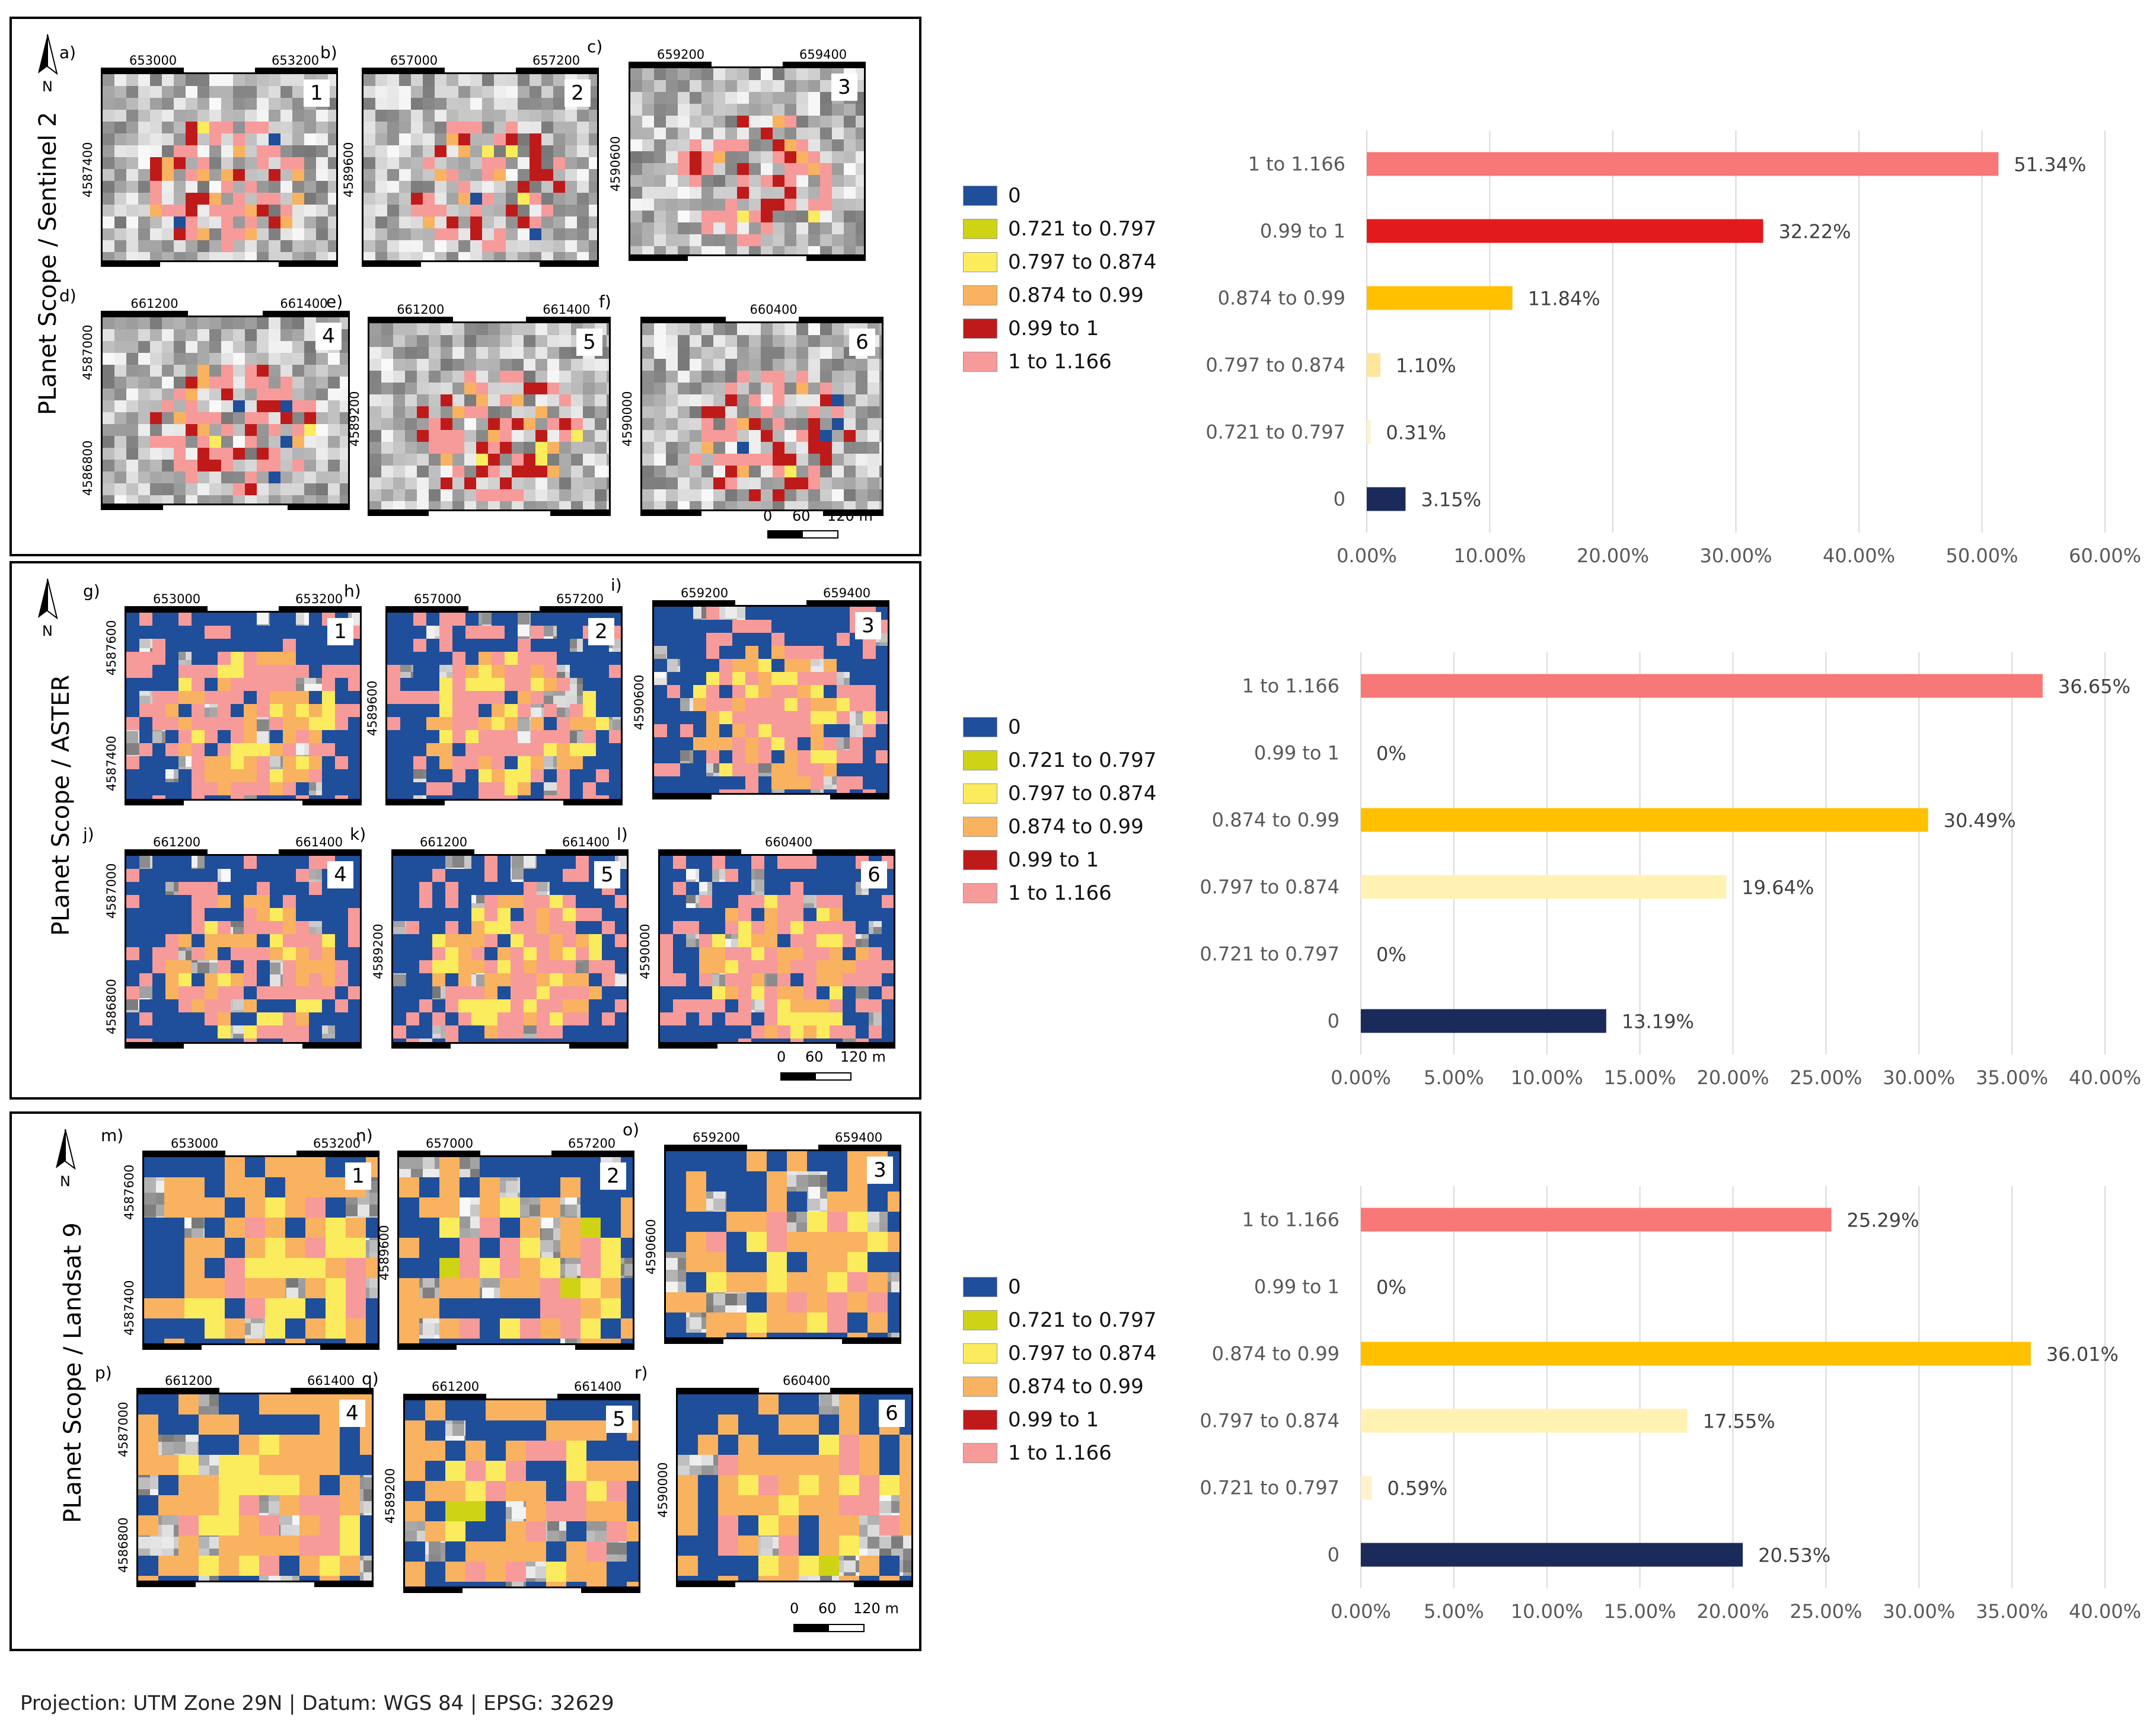 Image resolution: width=2156 pixels, height=1733 pixels. Describe the element at coordinates (1640, 1077) in the screenshot. I see `x-tick-label: 15.00%` at that location.